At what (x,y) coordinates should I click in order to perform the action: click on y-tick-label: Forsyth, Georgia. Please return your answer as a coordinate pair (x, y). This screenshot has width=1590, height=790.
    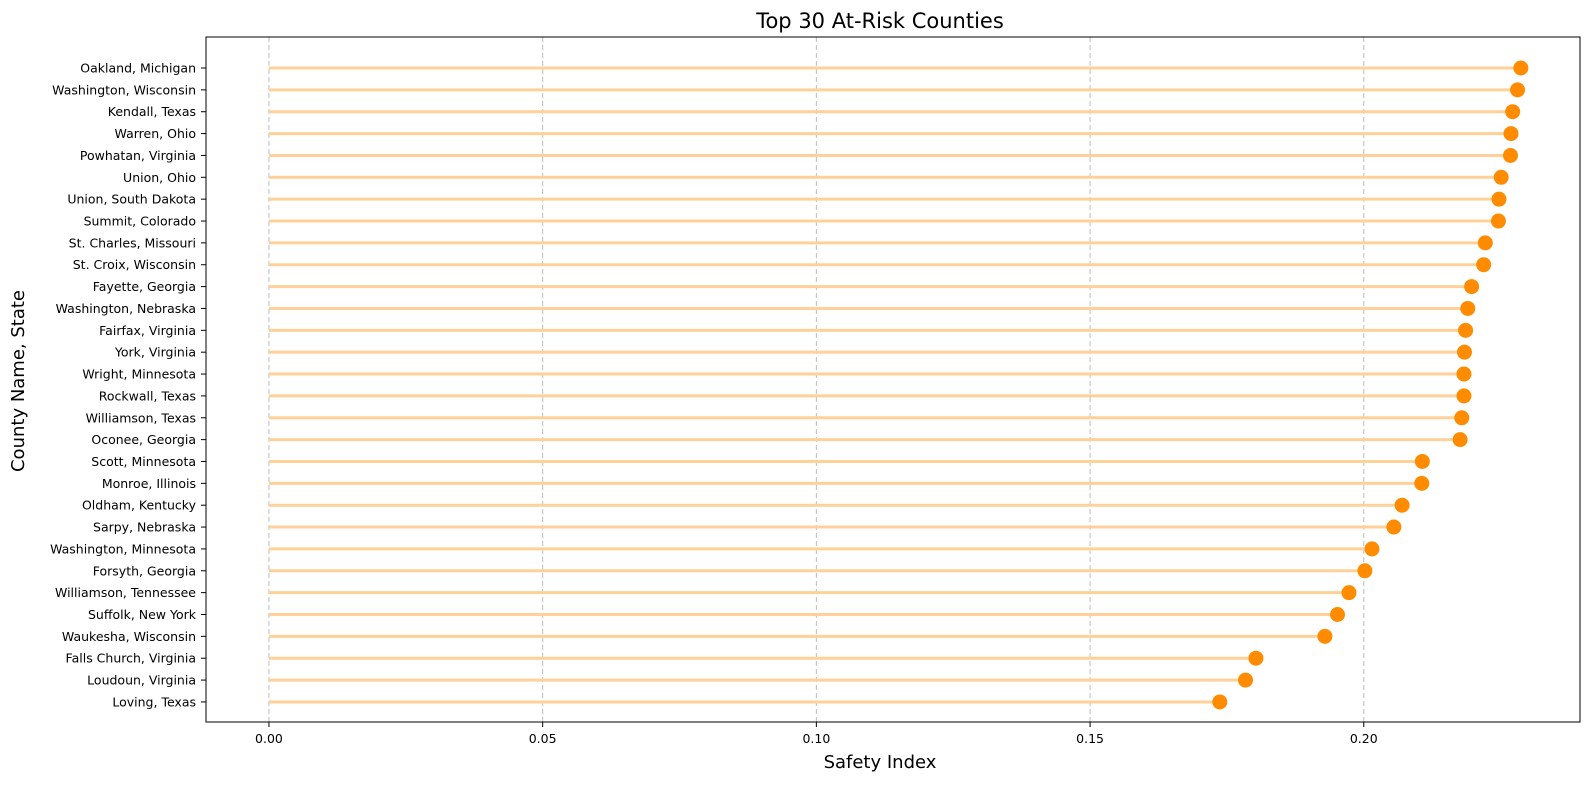
    Looking at the image, I should click on (144, 570).